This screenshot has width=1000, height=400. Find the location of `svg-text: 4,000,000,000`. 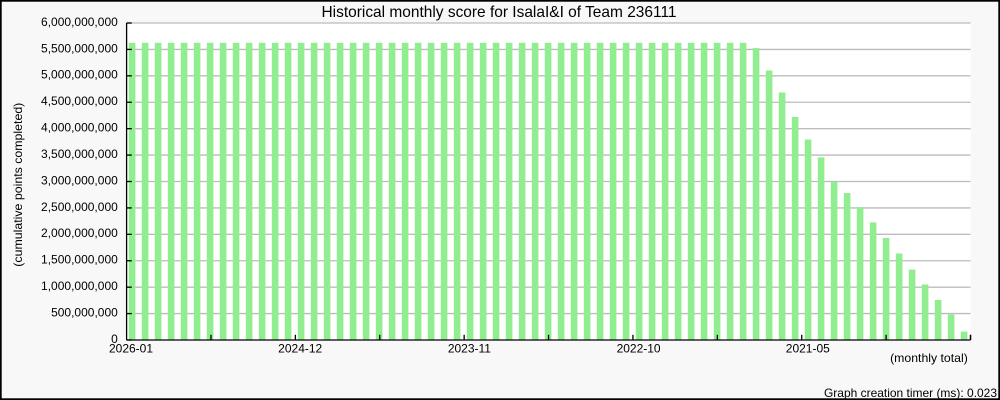

svg-text: 4,000,000,000 is located at coordinates (79, 128).